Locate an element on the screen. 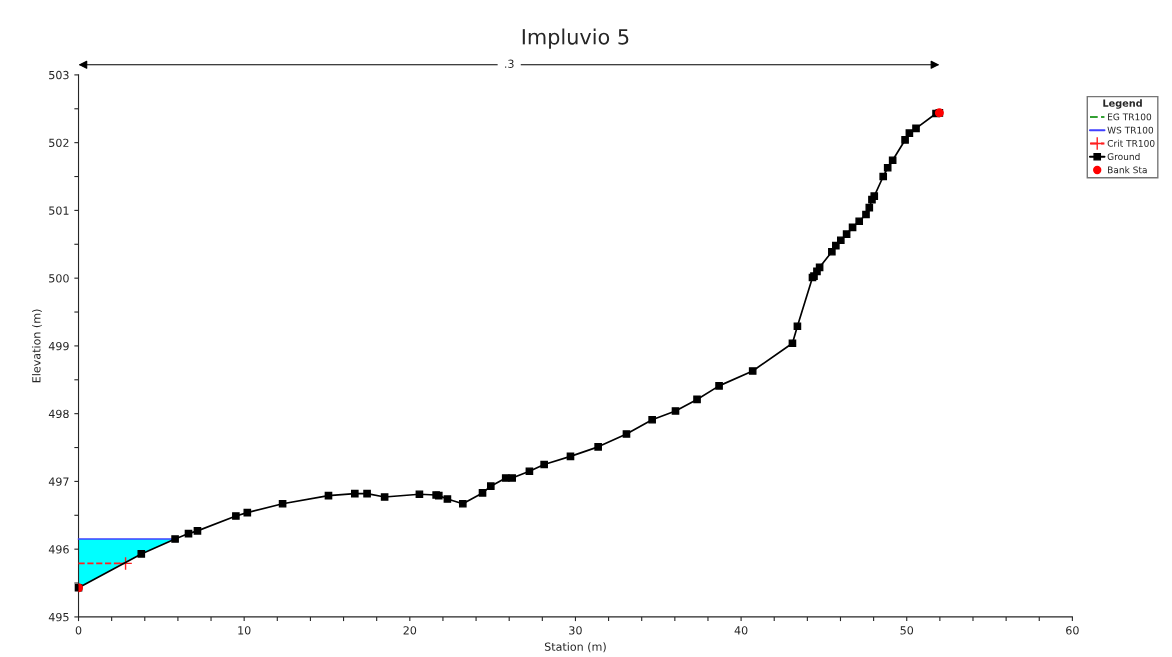 This screenshot has height=657, width=1172. legend-label: WS TR100 is located at coordinates (1130, 130).